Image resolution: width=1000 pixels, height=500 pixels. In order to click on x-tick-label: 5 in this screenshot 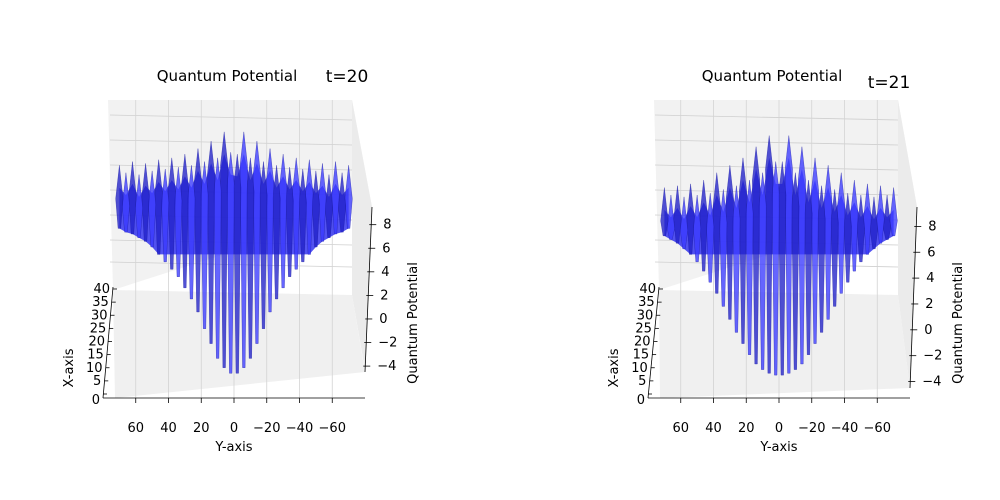, I will do `click(642, 381)`.